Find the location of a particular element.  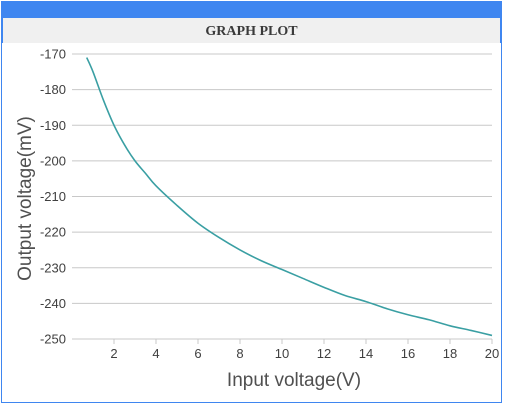

y-tick-label: -220 is located at coordinates (53, 232).